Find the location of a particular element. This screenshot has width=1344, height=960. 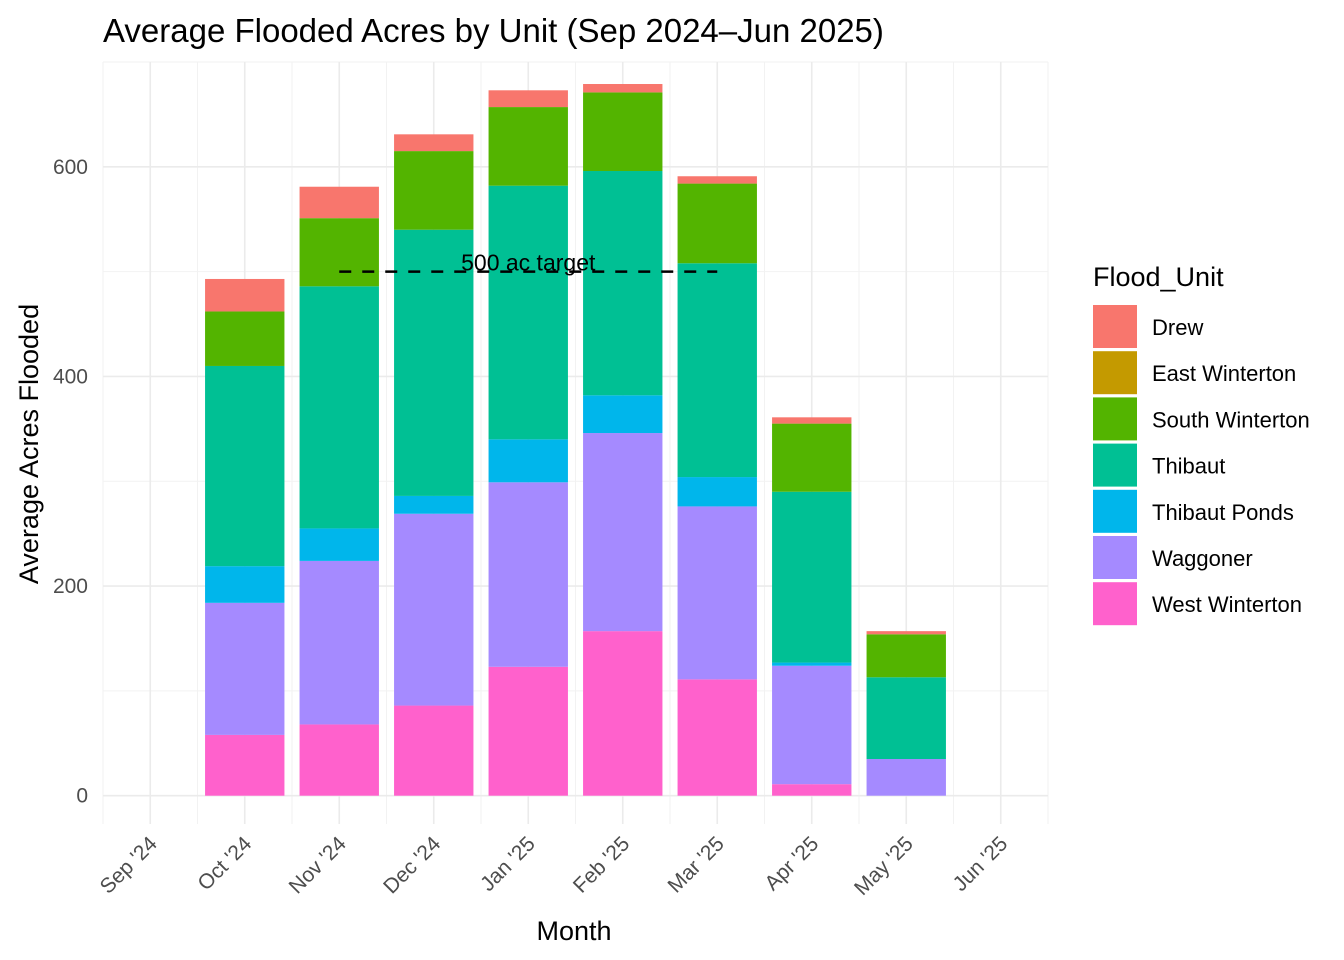

target-line-label: 500 ac target is located at coordinates (528, 263).